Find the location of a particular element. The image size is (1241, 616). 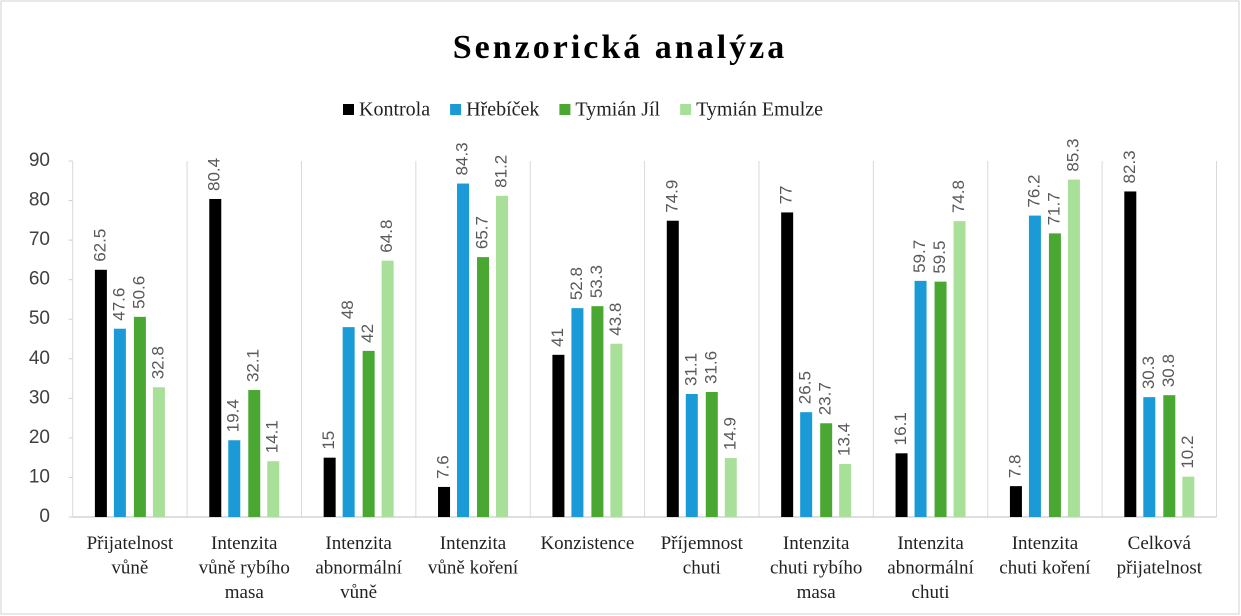

value-label: 82.3 is located at coordinates (1129, 166).